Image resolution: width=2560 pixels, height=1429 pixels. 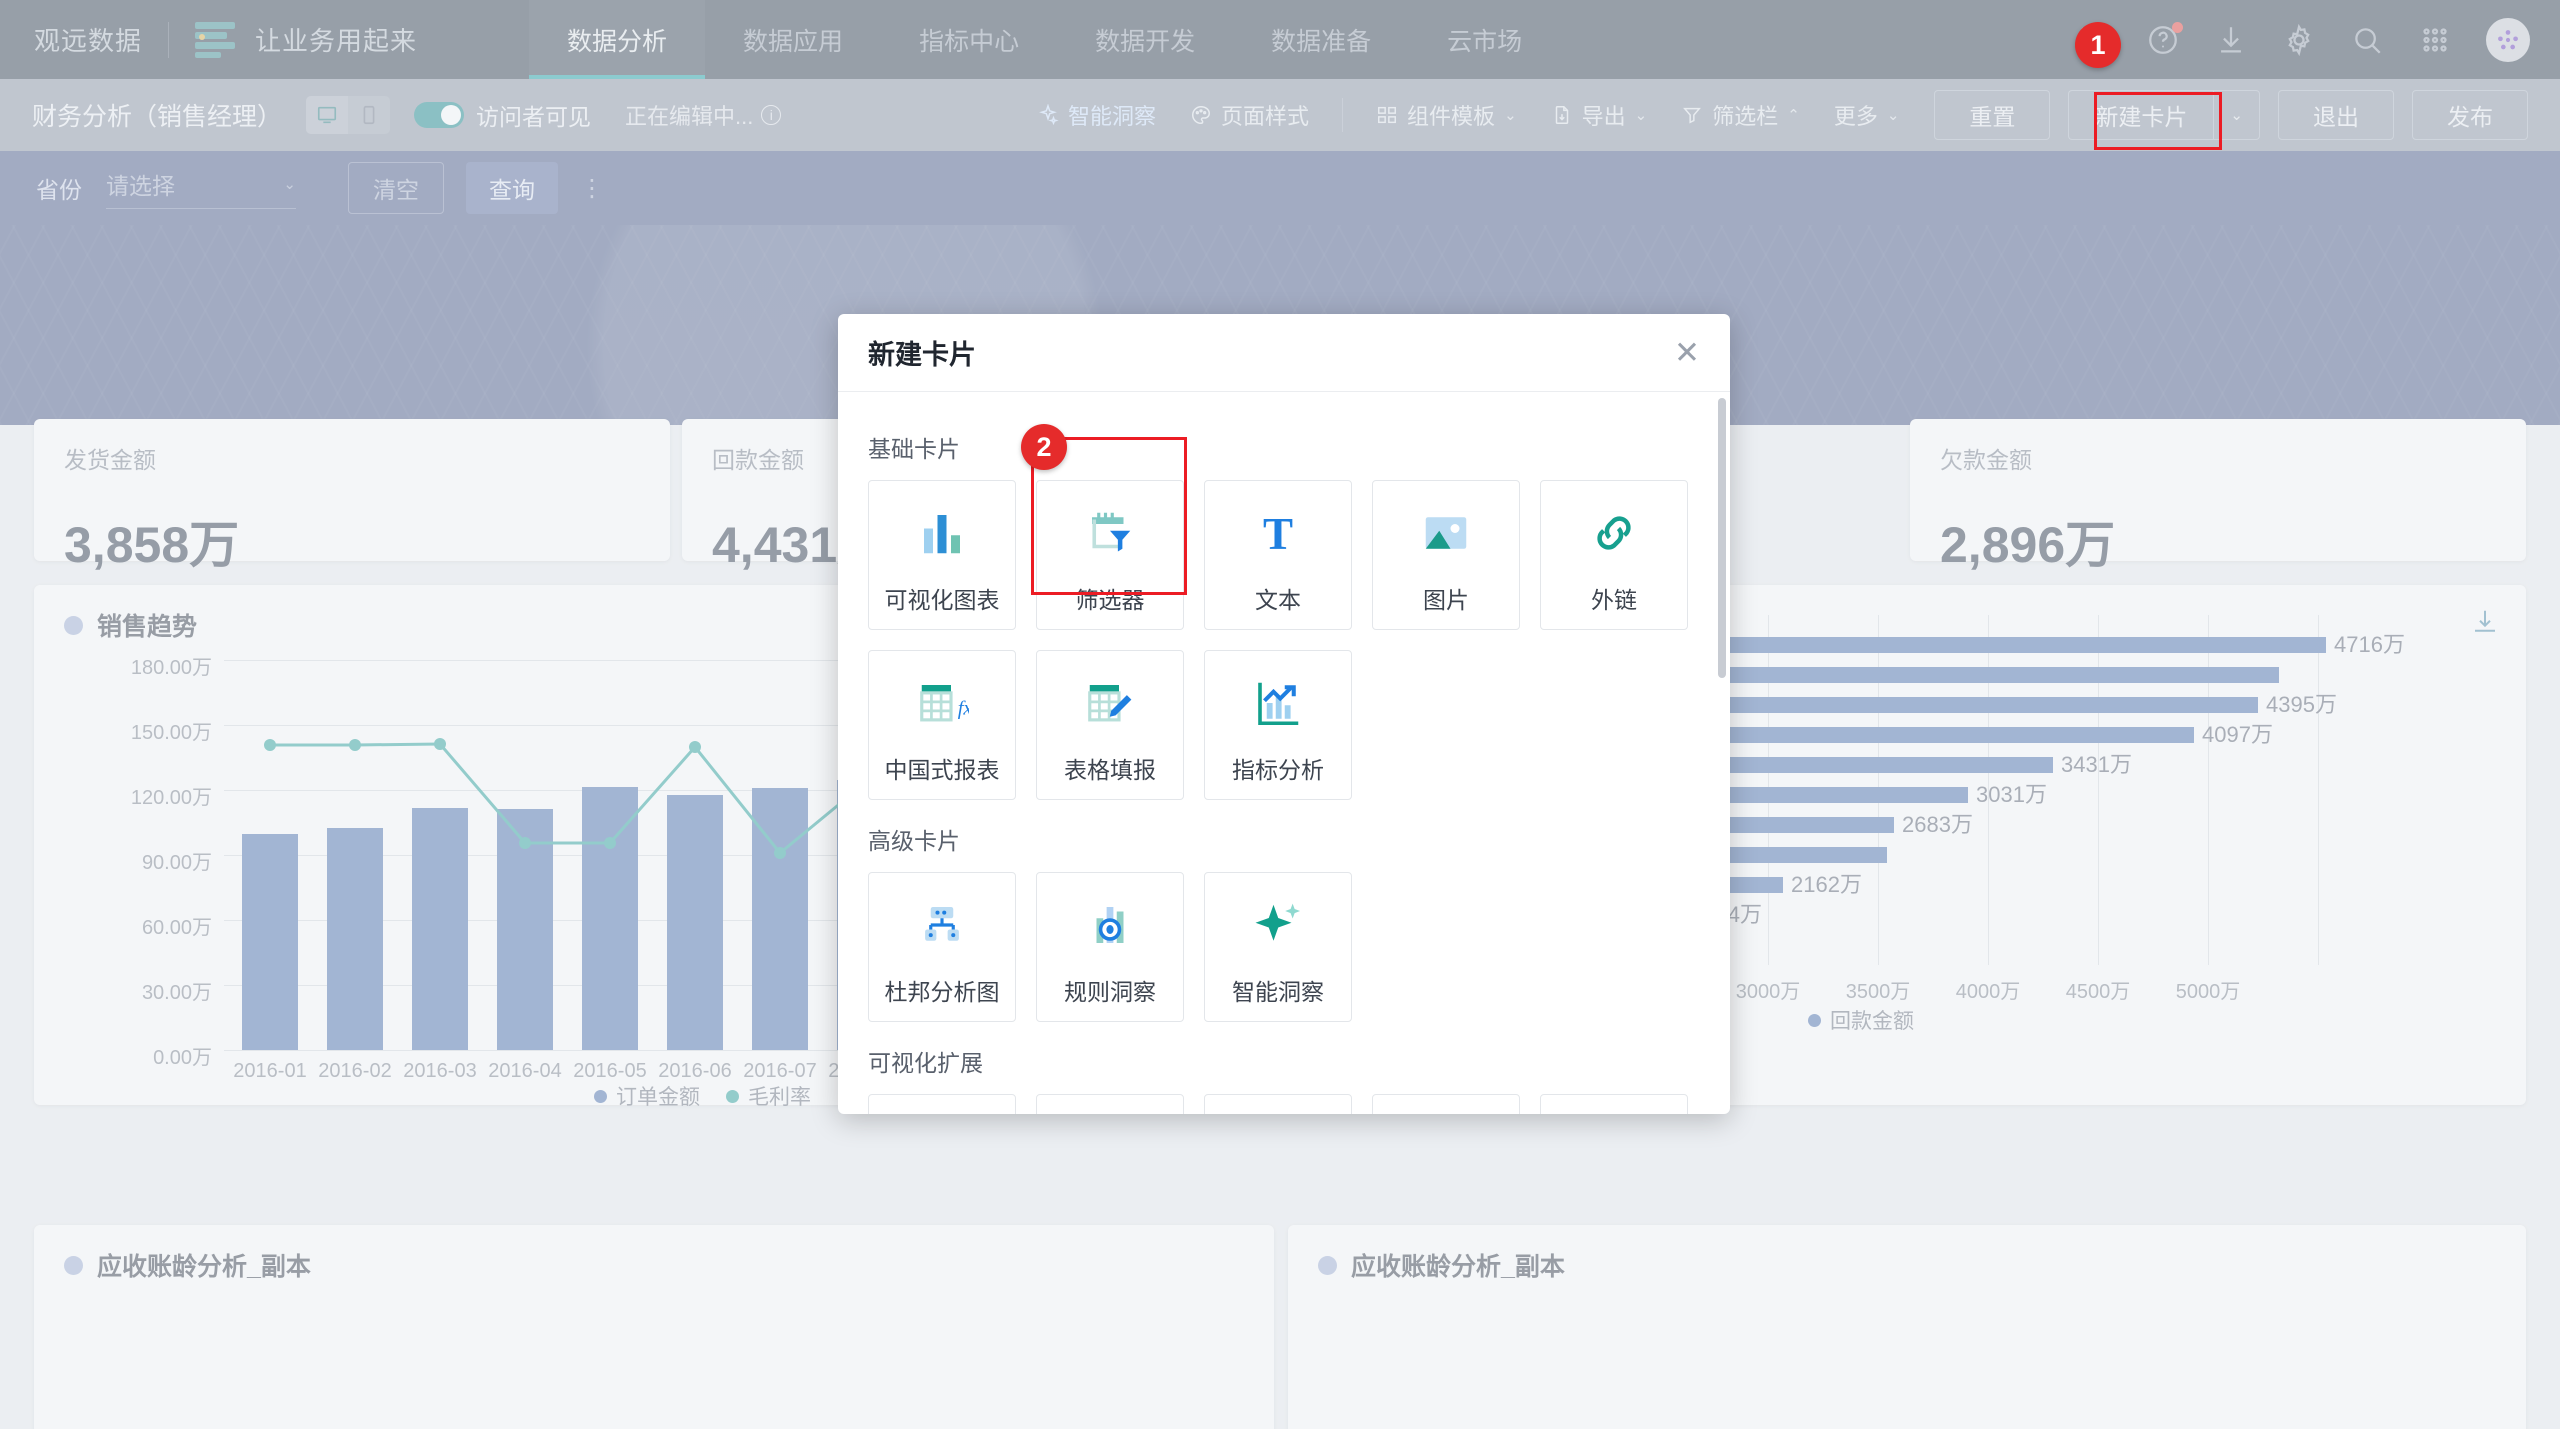 I want to click on tile-metric-analysis: 指标分析, so click(x=1278, y=725).